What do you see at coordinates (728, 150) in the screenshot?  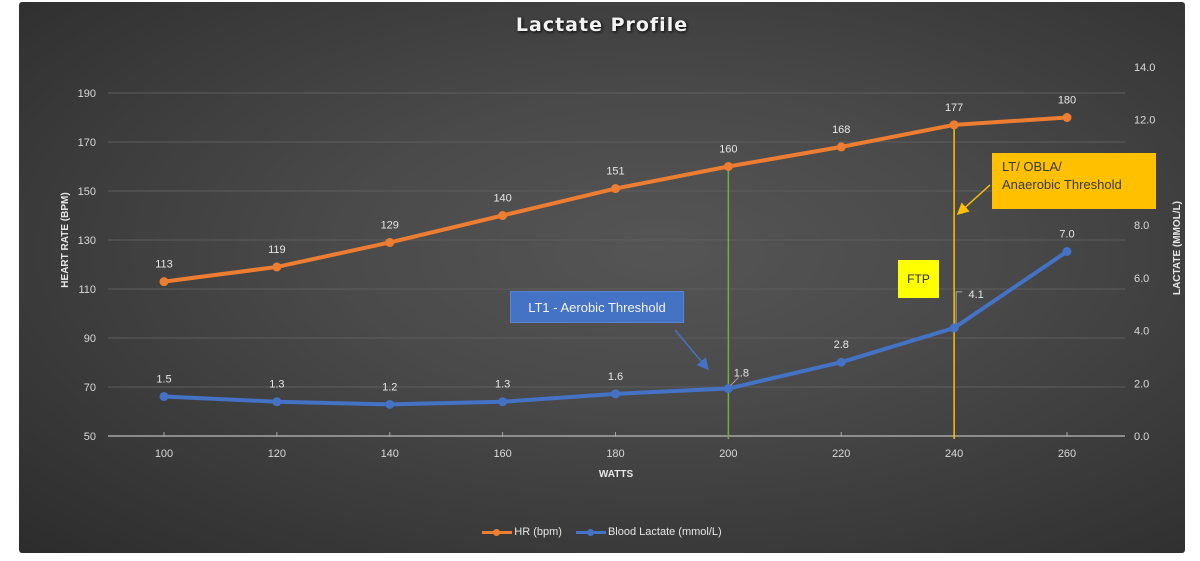 I see `hr-data-label: 160` at bounding box center [728, 150].